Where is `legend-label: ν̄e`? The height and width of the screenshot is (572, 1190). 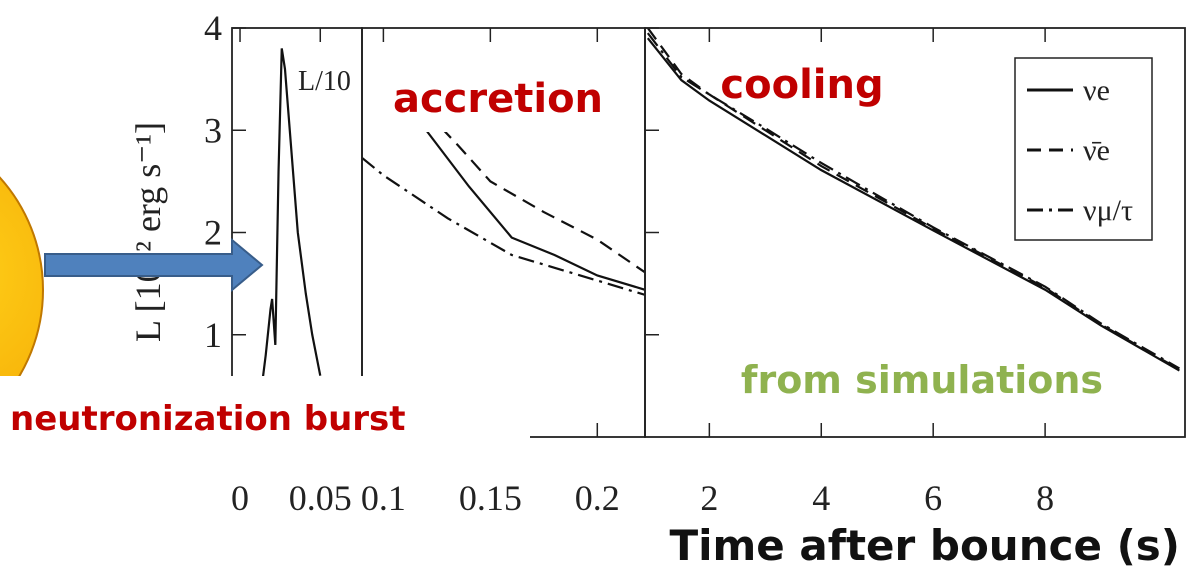
legend-label: ν̄e is located at coordinates (1096, 150).